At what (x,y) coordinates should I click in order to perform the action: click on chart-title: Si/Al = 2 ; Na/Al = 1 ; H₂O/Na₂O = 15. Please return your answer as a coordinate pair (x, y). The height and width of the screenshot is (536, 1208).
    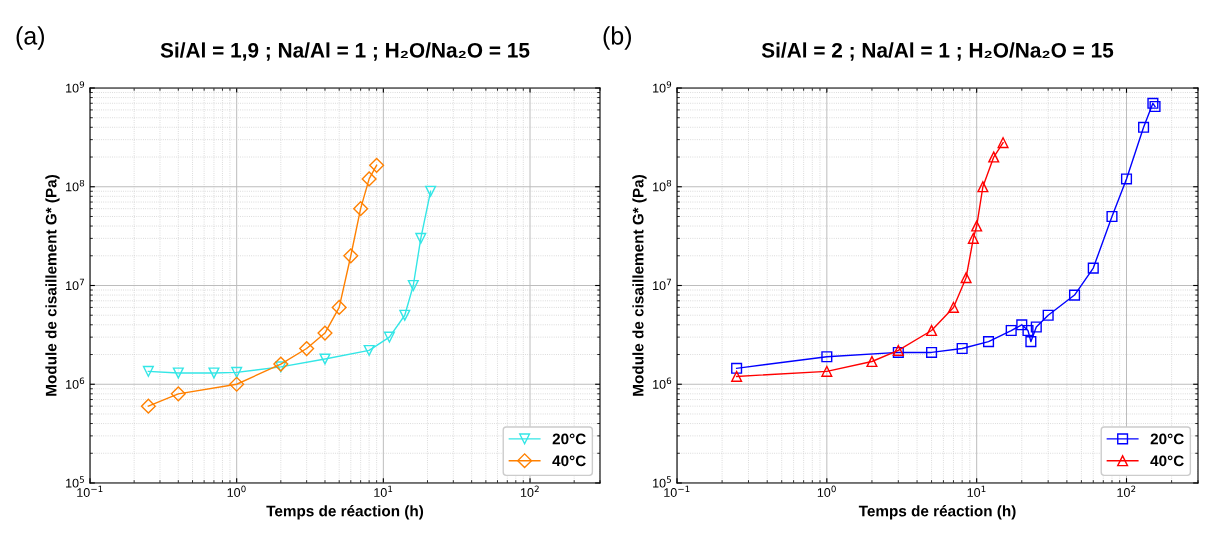
    Looking at the image, I should click on (937, 51).